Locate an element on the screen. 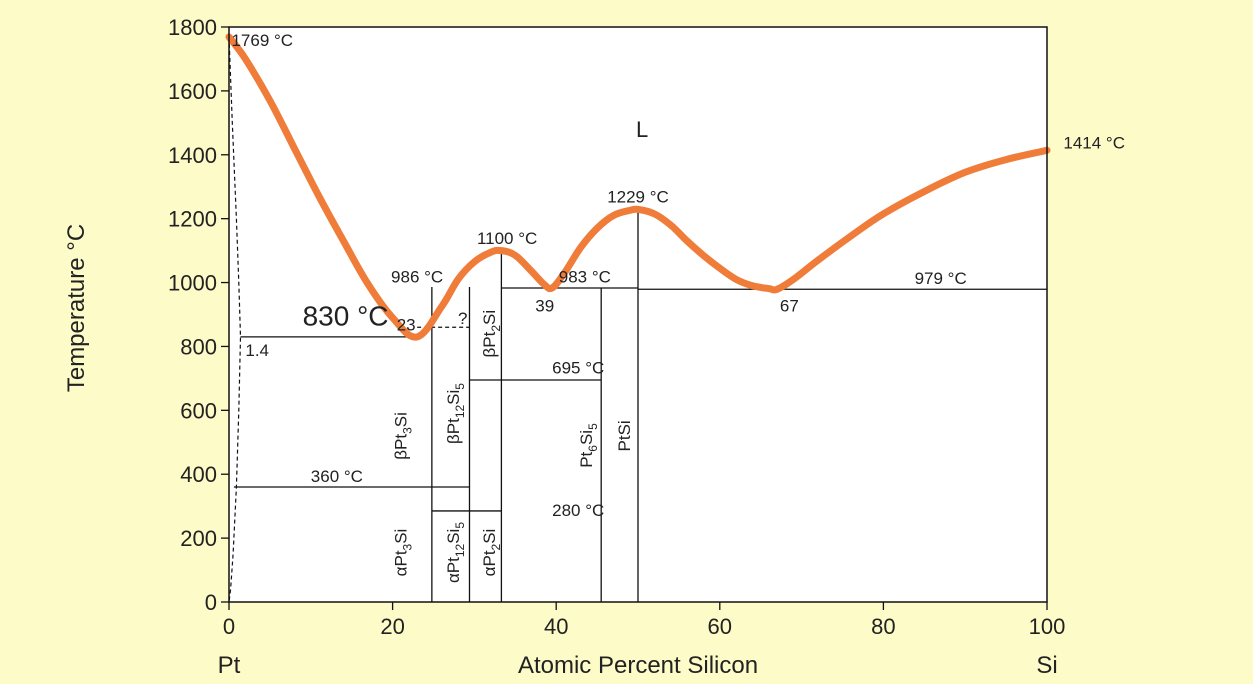  x-end-label-left: Pt is located at coordinates (229, 665).